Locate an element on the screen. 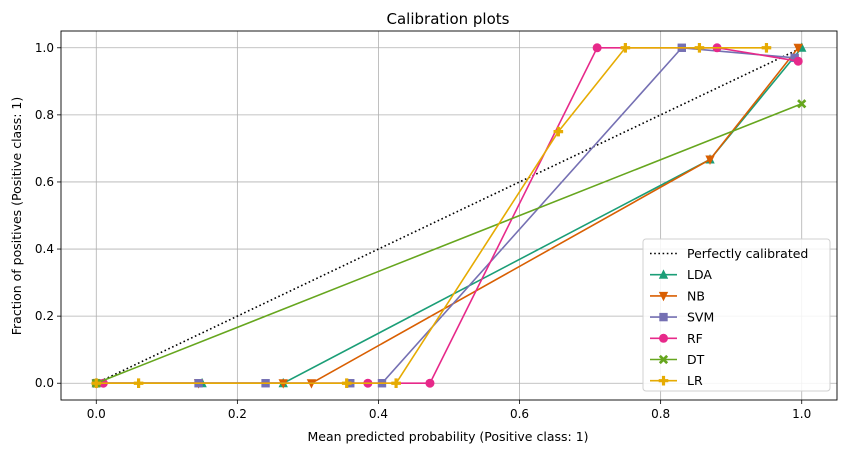 This screenshot has width=846, height=453. legend-marker-dt is located at coordinates (663, 359).